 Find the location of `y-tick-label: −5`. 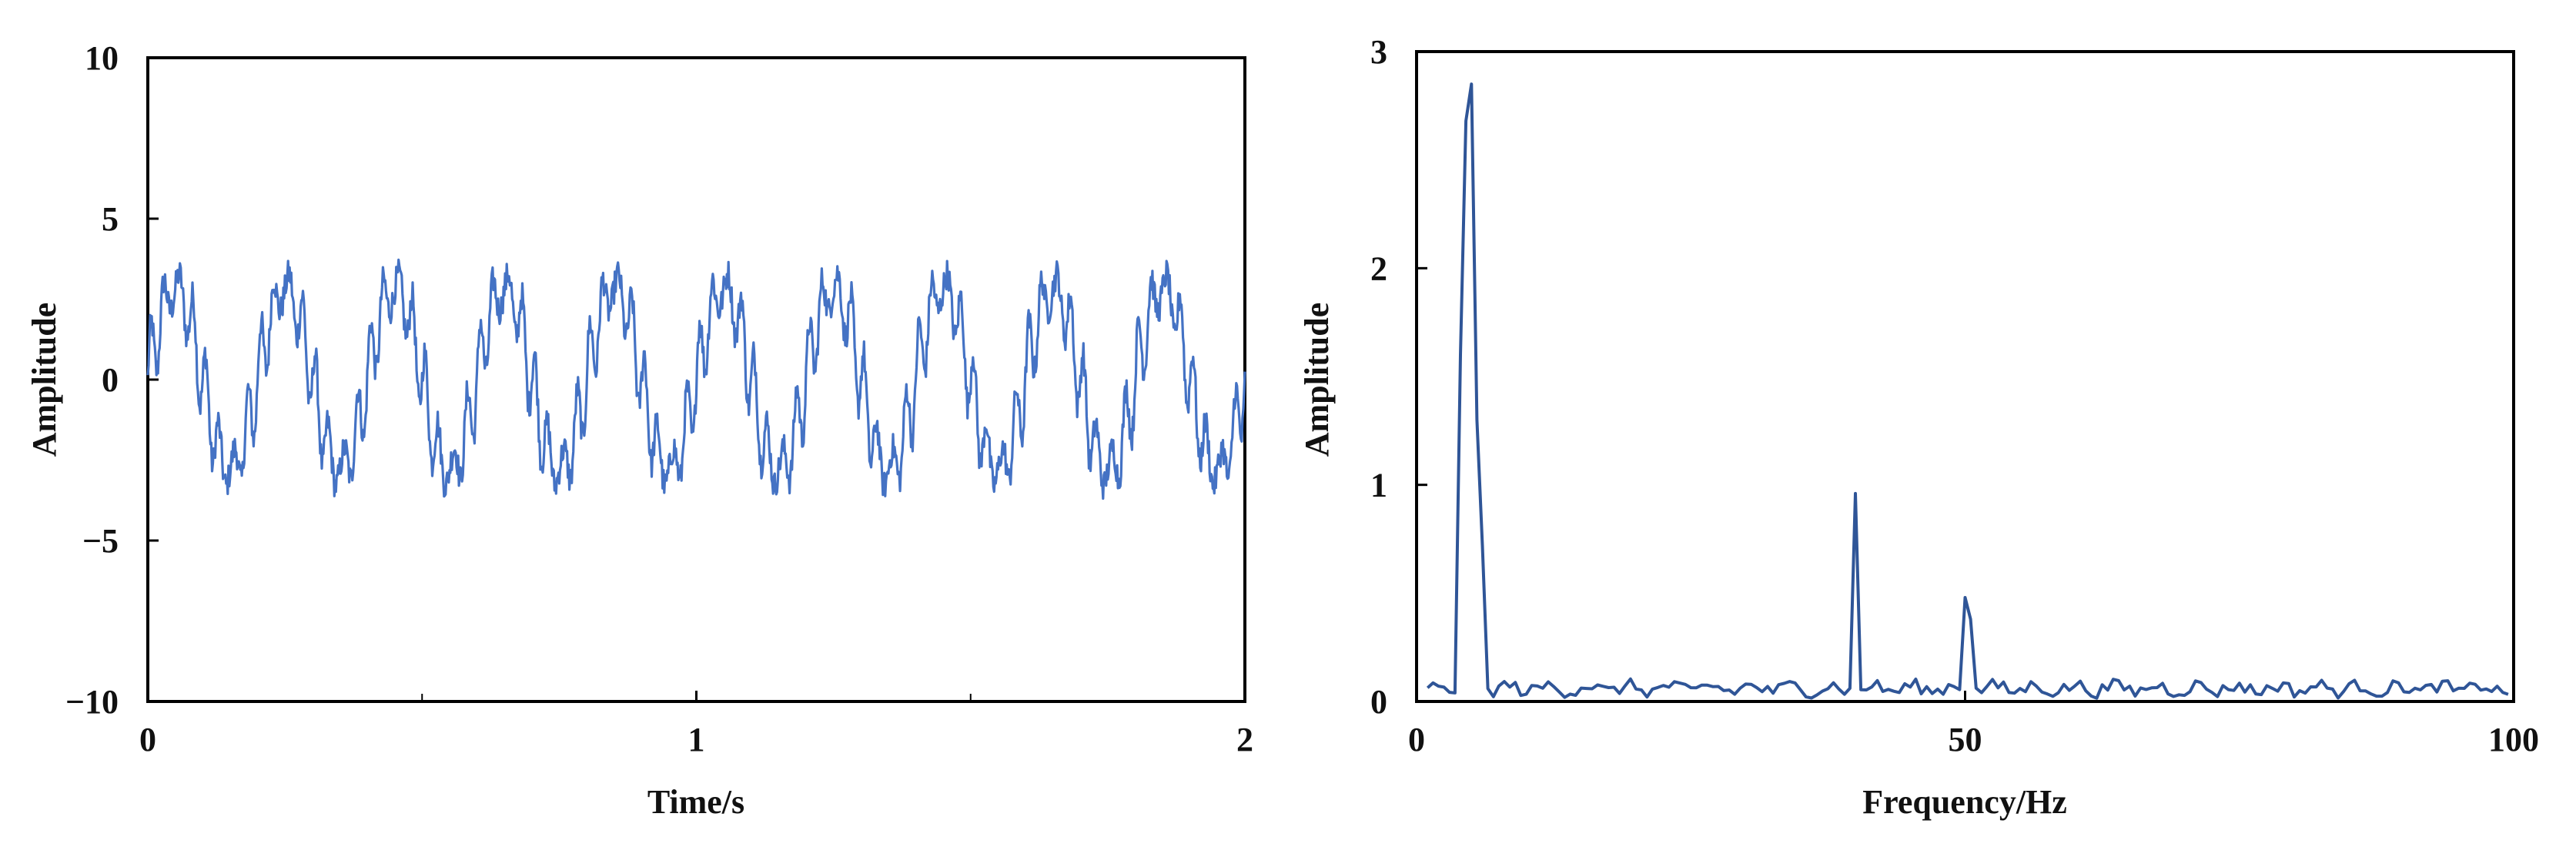

y-tick-label: −5 is located at coordinates (100, 541).